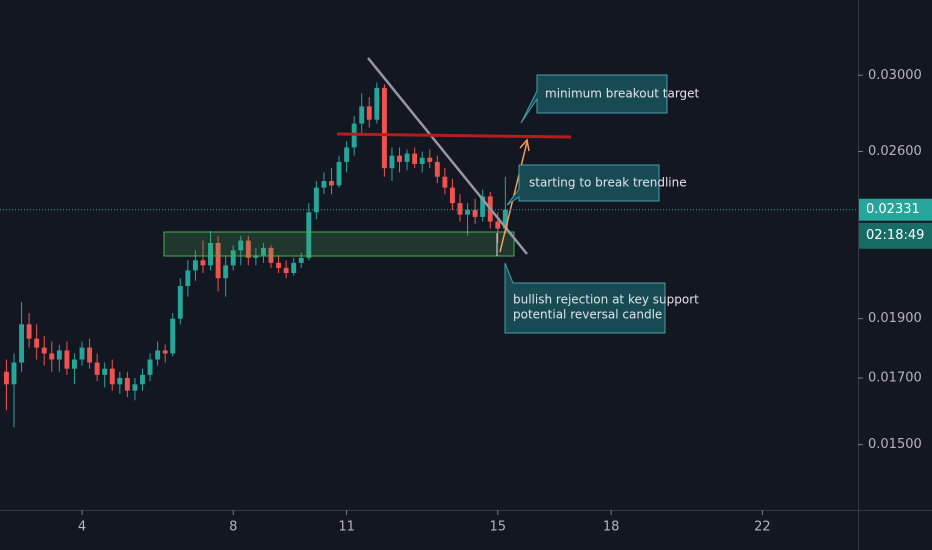 The image size is (932, 550). Describe the element at coordinates (895, 75) in the screenshot. I see `y-tick-label: 0.03000` at that location.